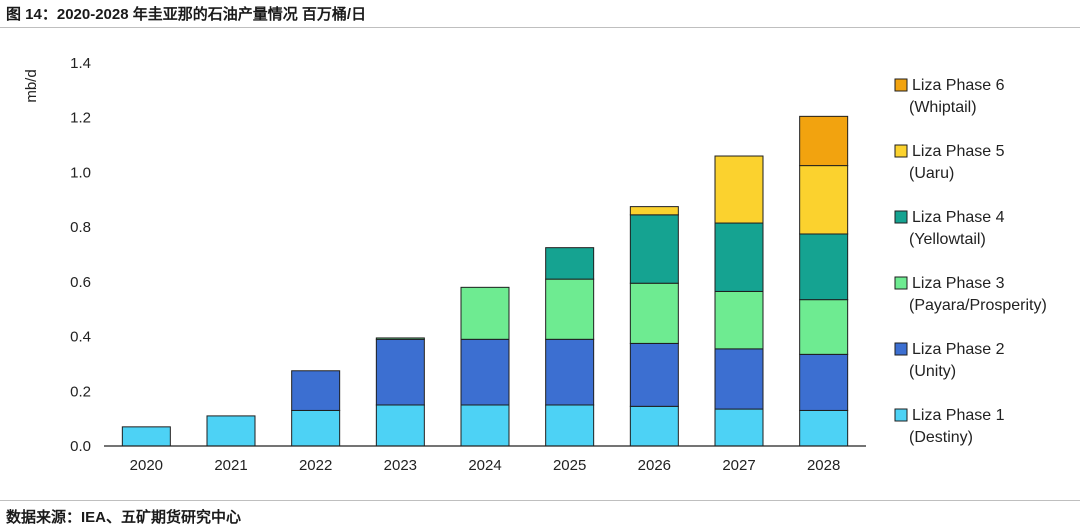 The width and height of the screenshot is (1080, 527). What do you see at coordinates (569, 465) in the screenshot?
I see `x-tick-label: 2025` at bounding box center [569, 465].